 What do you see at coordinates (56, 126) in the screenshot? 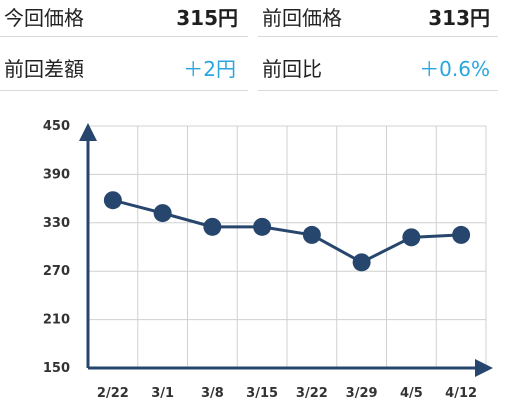
I see `y-tick-label: 450` at bounding box center [56, 126].